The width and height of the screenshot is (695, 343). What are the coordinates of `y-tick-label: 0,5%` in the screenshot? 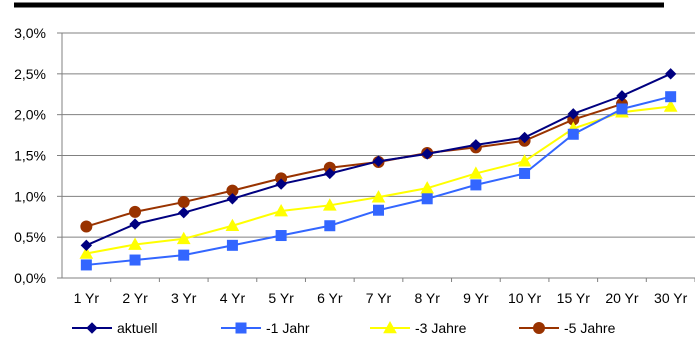 It's located at (30, 237).